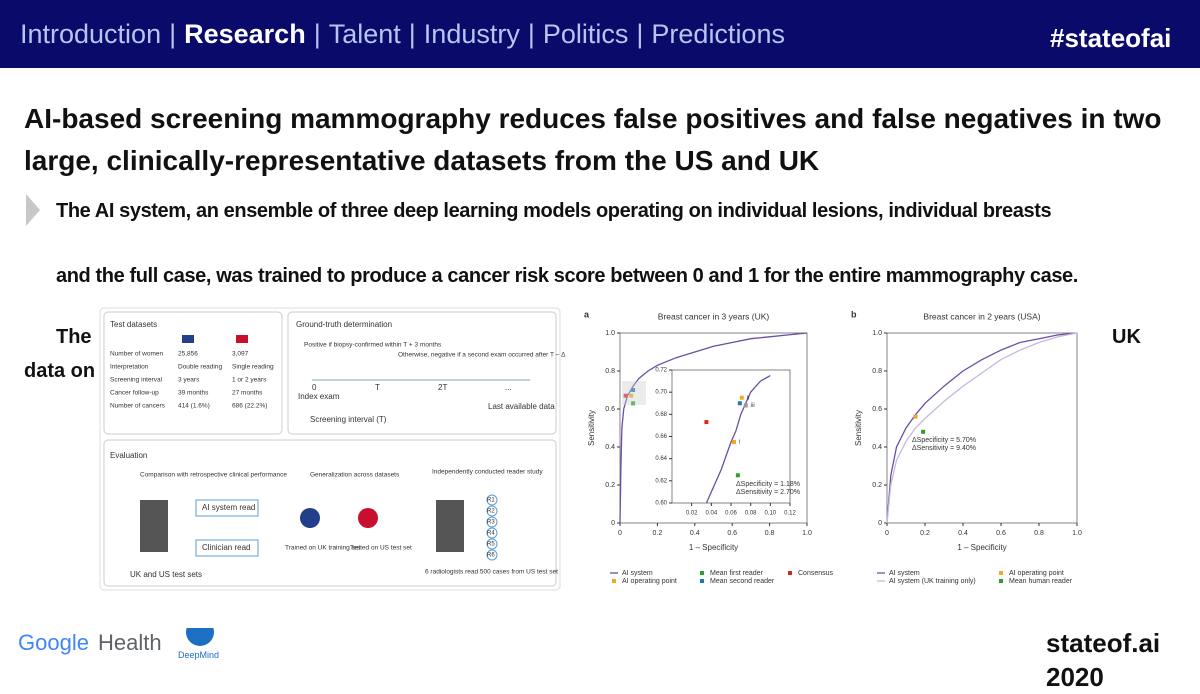 Image resolution: width=1200 pixels, height=694 pixels. Describe the element at coordinates (877, 409) in the screenshot. I see `y-tick-label: 0.6` at that location.